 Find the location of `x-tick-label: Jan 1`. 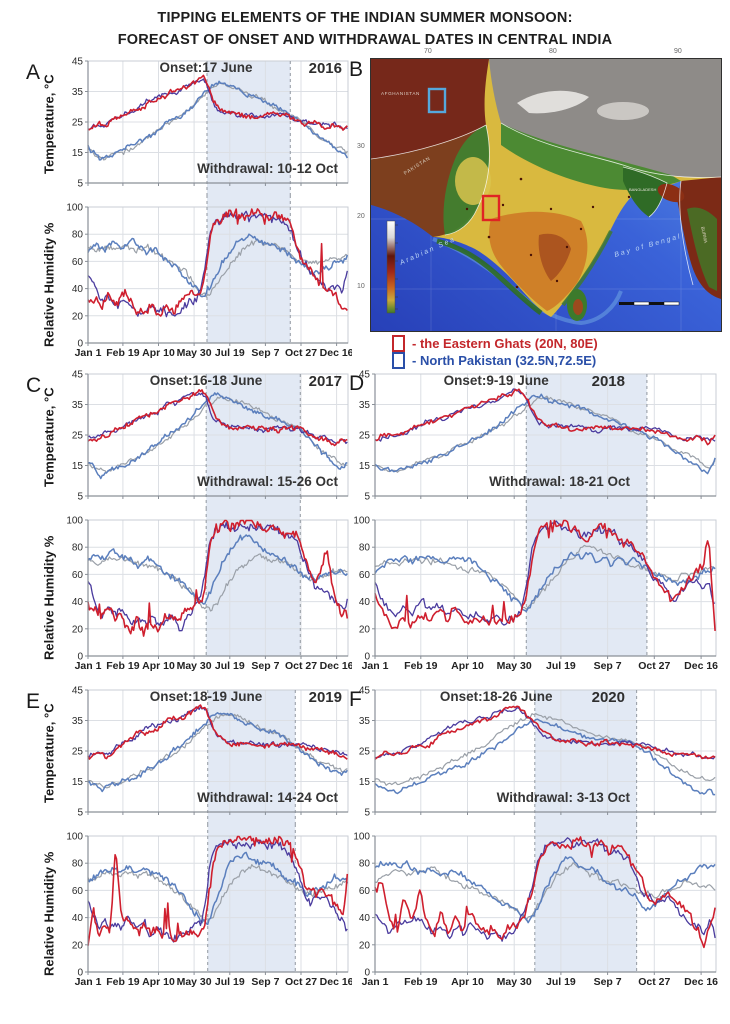

x-tick-label: Jan 1 is located at coordinates (375, 666).